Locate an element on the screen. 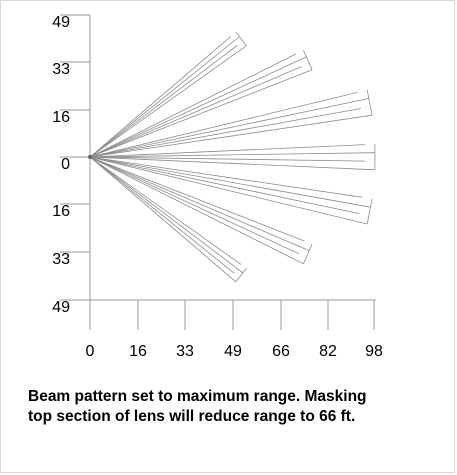 The width and height of the screenshot is (457, 475). x-tick-label: 33 is located at coordinates (185, 351).